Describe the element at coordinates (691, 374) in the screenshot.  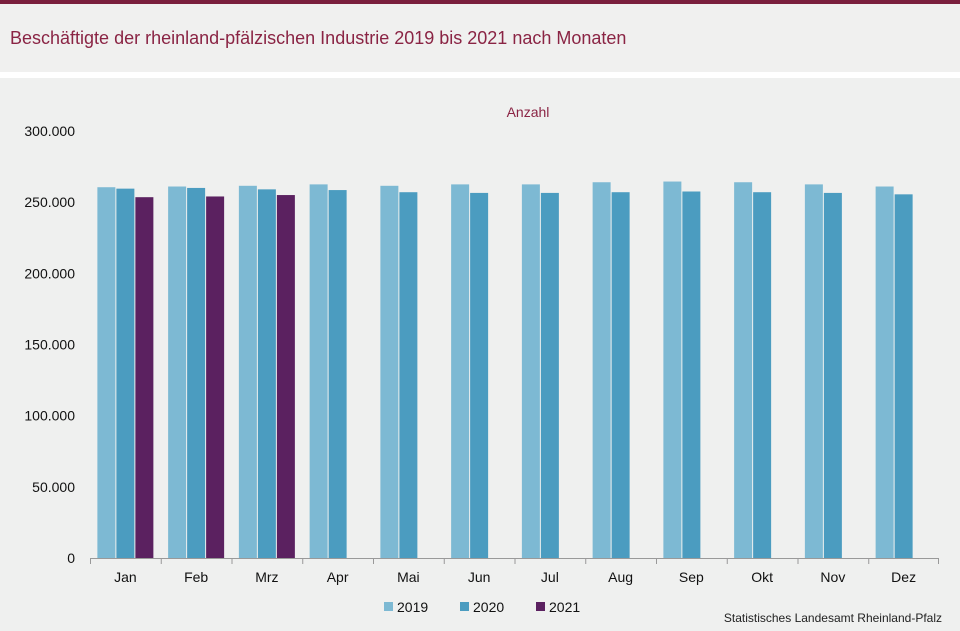
I see `bar-2020-Sep` at that location.